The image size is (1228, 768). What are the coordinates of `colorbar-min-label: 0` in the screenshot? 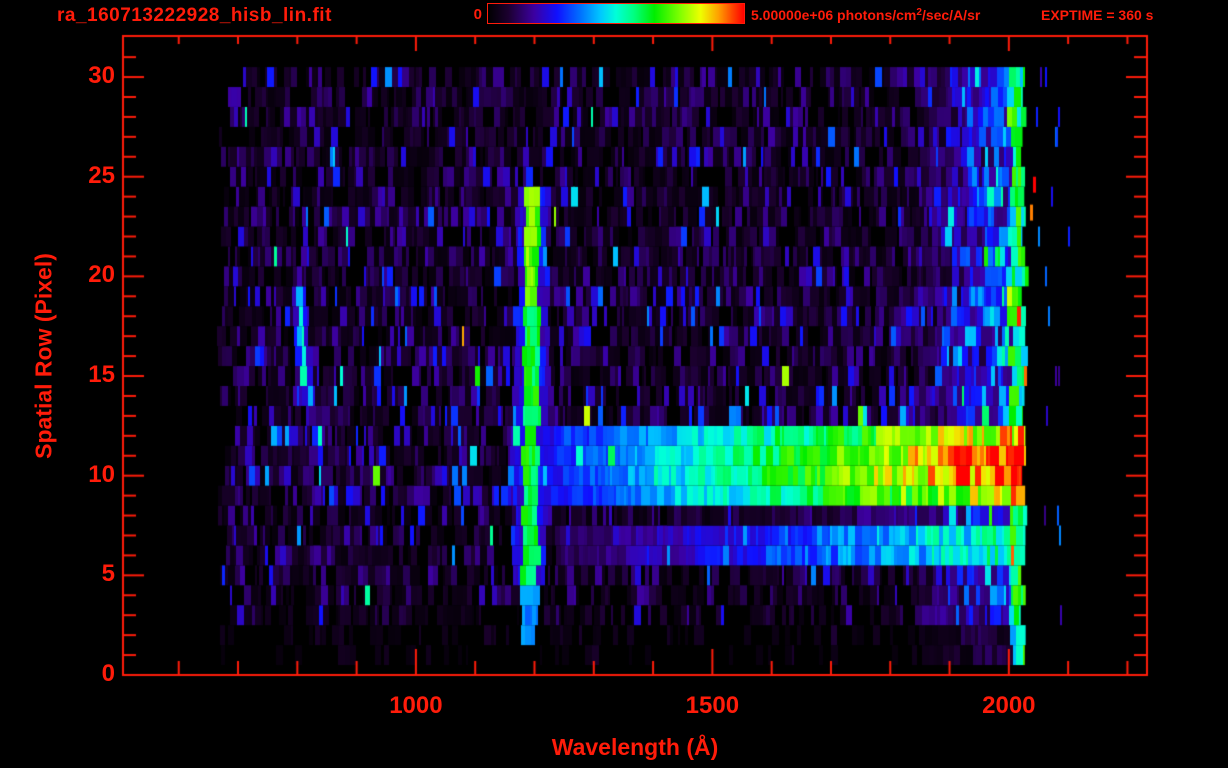 It's located at (477, 14).